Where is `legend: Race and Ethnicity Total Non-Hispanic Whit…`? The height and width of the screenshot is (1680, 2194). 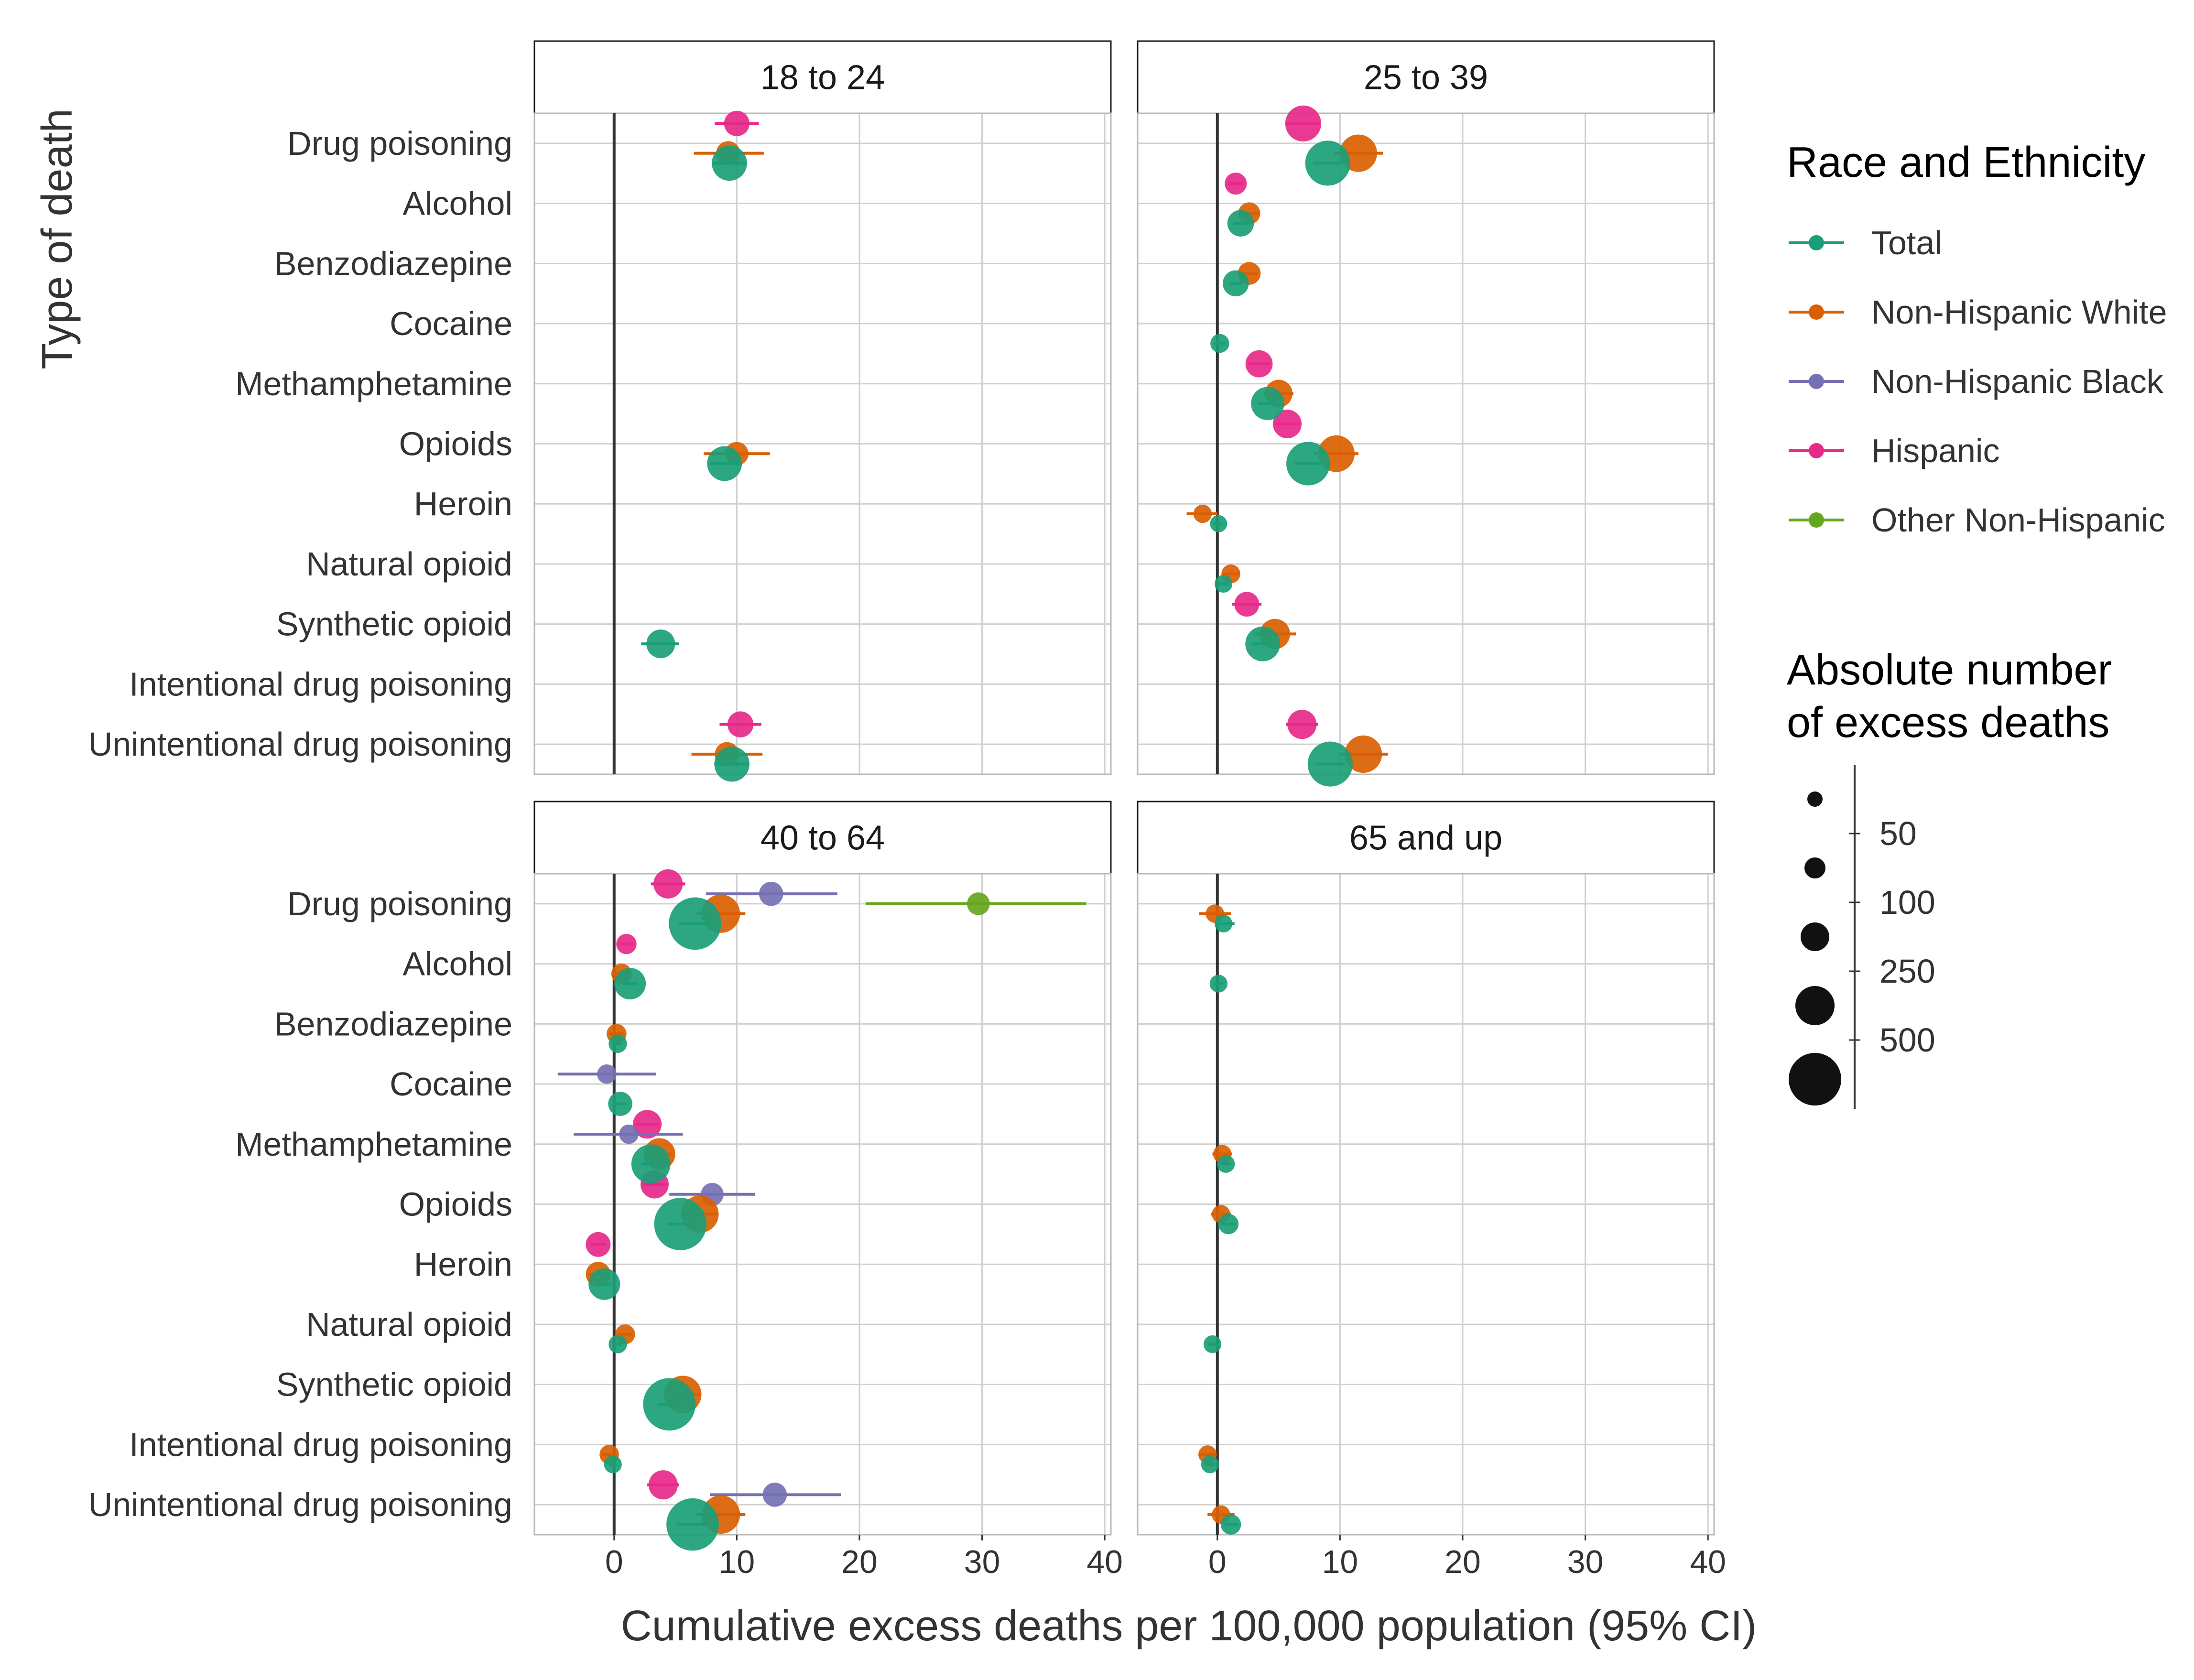
legend: Race and Ethnicity Total Non-Hispanic Whit… is located at coordinates (1977, 624).